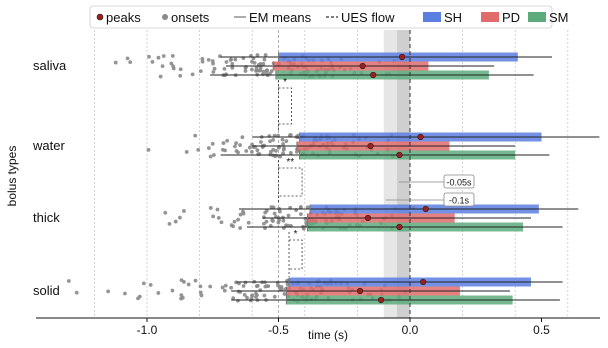 The width and height of the screenshot is (608, 348). What do you see at coordinates (12, 176) in the screenshot?
I see `y-axis-label: bolus types` at bounding box center [12, 176].